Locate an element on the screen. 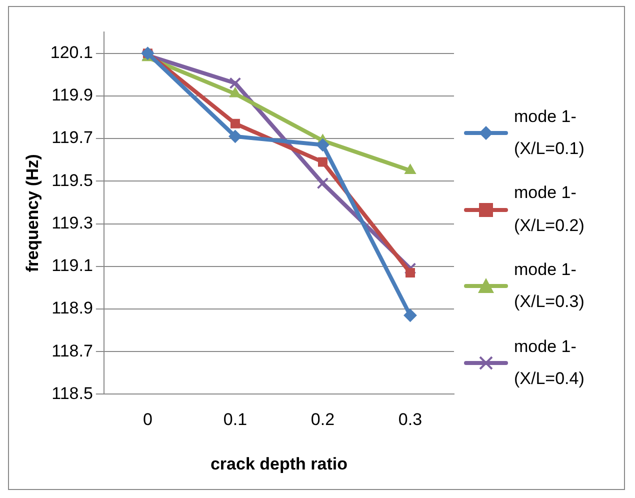 The width and height of the screenshot is (635, 498). legend-label: mode 1-(X/L=0.4) is located at coordinates (550, 363).